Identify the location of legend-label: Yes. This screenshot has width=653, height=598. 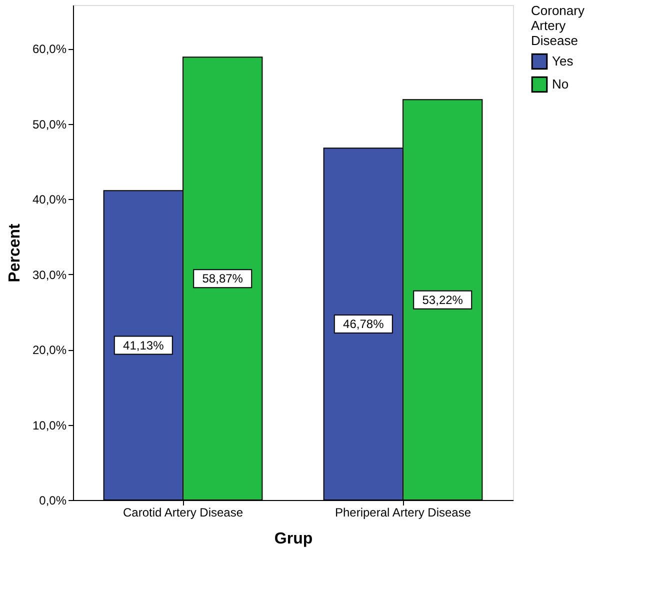
(563, 61).